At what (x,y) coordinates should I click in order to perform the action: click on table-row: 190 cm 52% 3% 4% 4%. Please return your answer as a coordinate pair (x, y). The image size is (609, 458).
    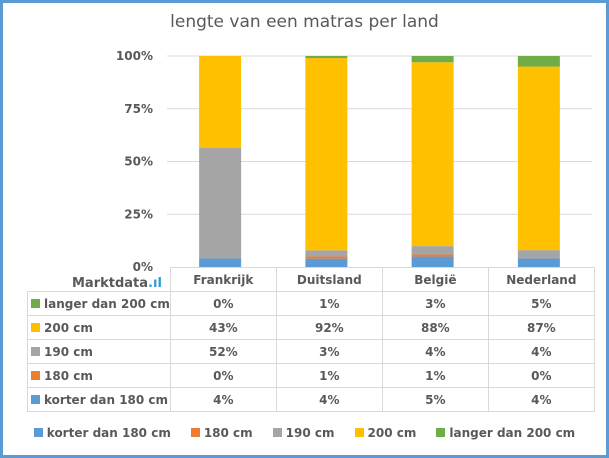
    Looking at the image, I should click on (311, 351).